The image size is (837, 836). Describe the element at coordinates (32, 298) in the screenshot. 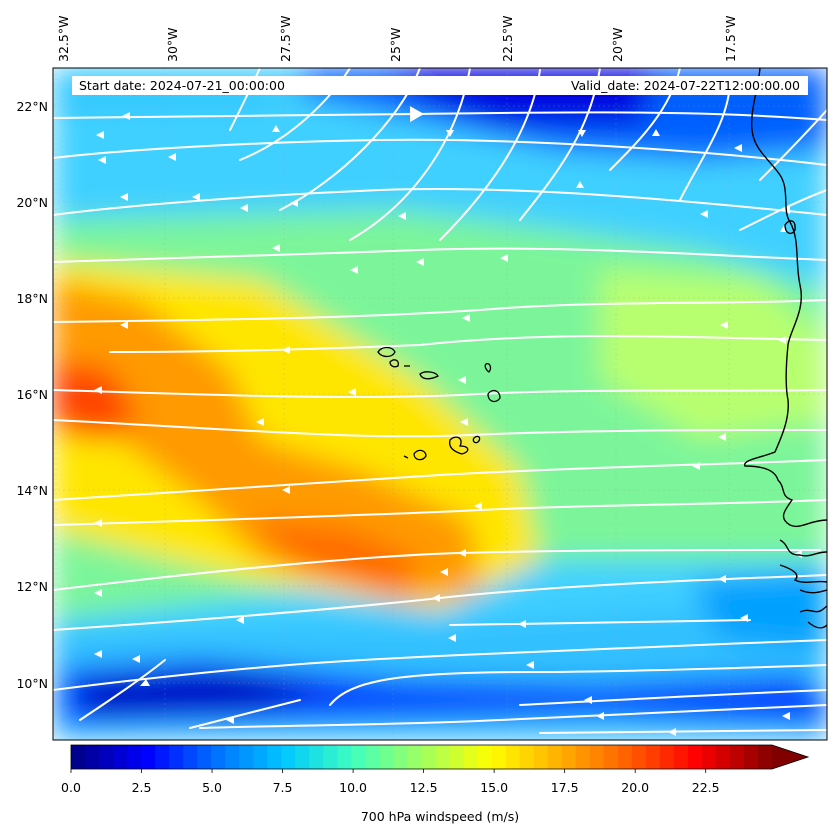

I see `lat-tick-label: 18°N` at that location.